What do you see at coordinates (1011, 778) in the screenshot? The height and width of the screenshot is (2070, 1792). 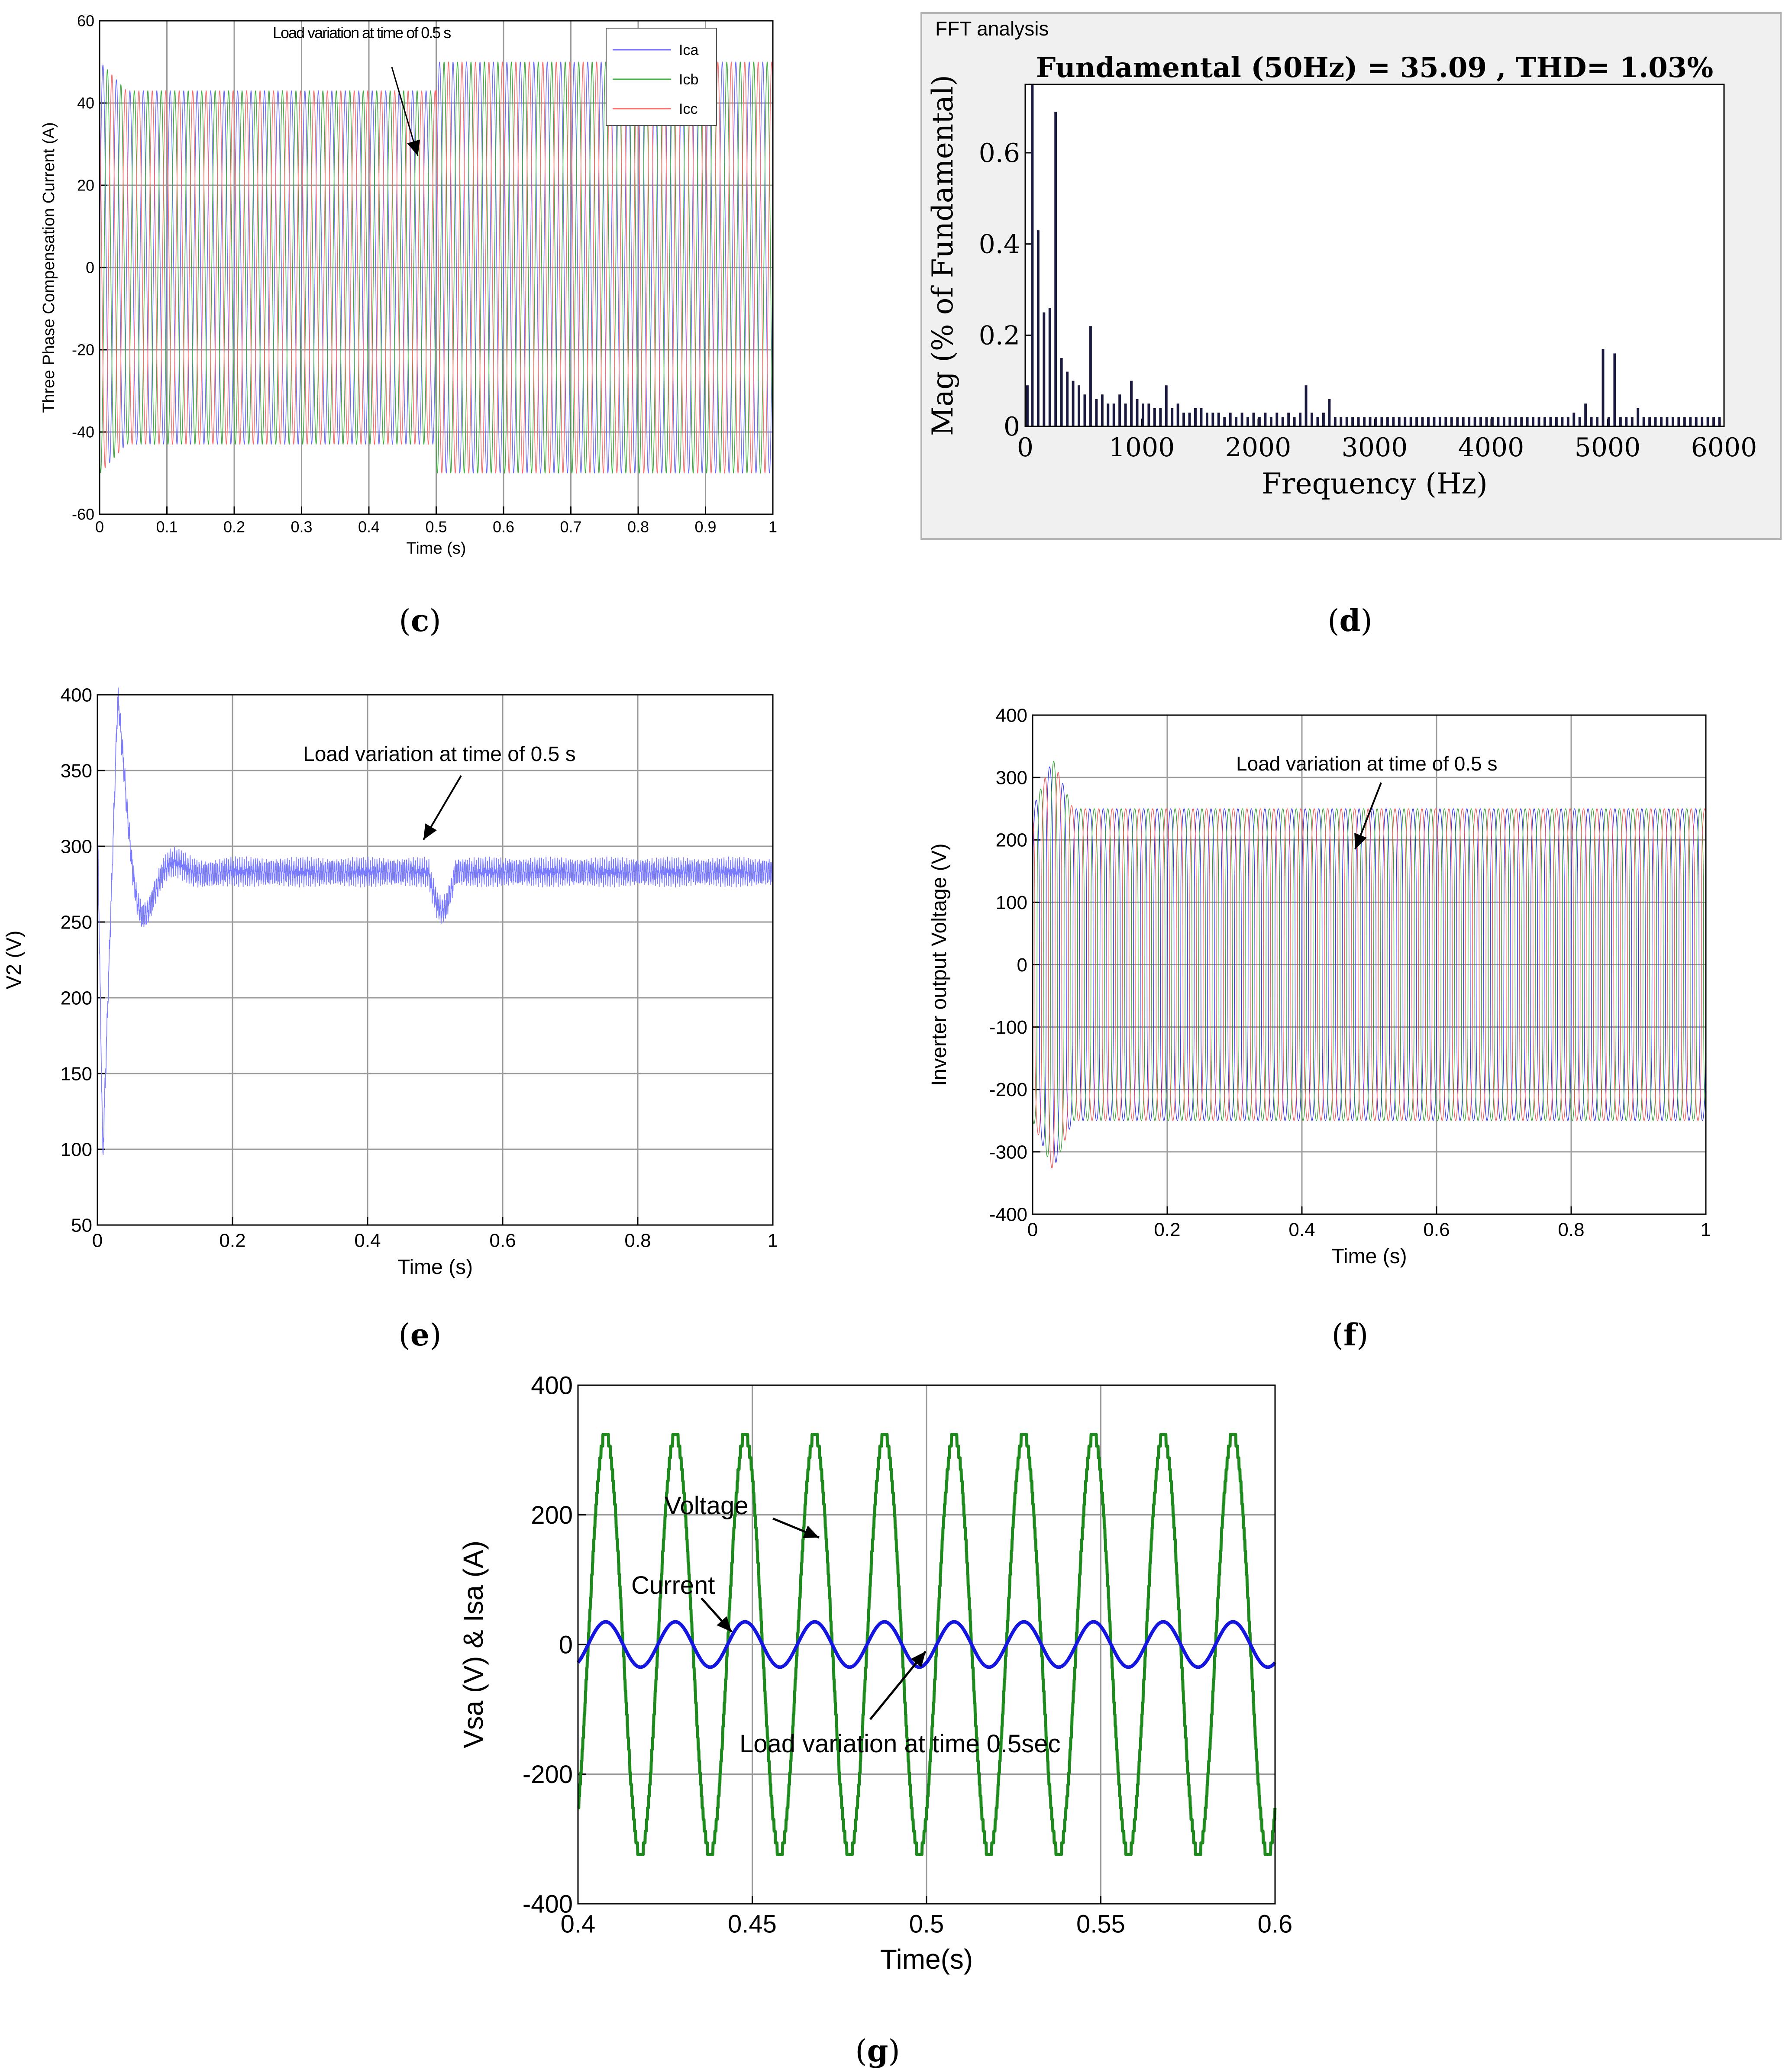 I see `chart-f-ytick-label-7: 300` at bounding box center [1011, 778].